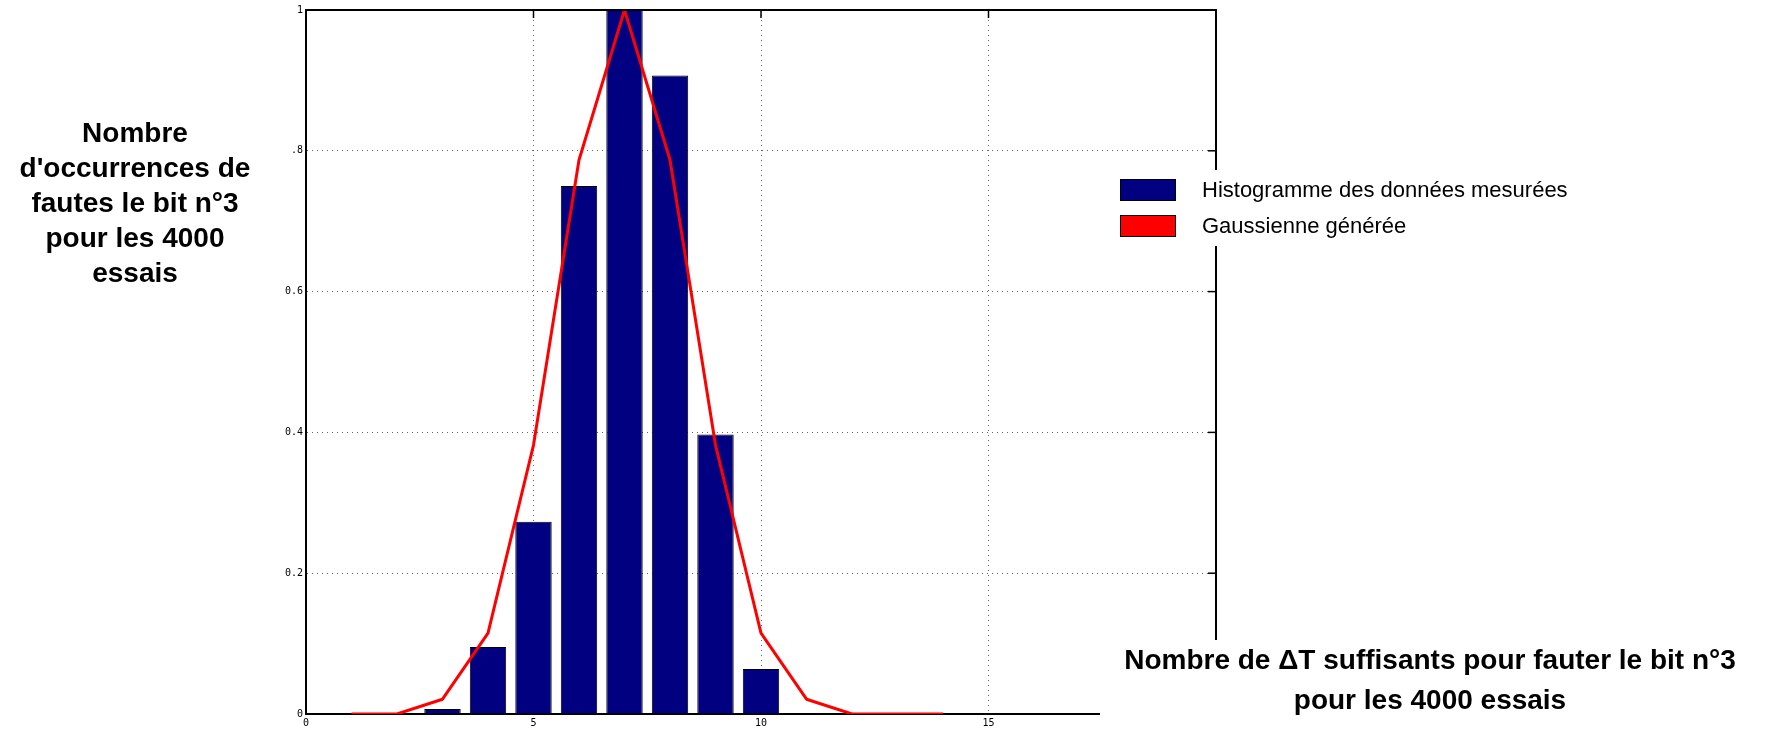 Image resolution: width=1766 pixels, height=730 pixels. I want to click on y-tick-label: 0.4, so click(293, 431).